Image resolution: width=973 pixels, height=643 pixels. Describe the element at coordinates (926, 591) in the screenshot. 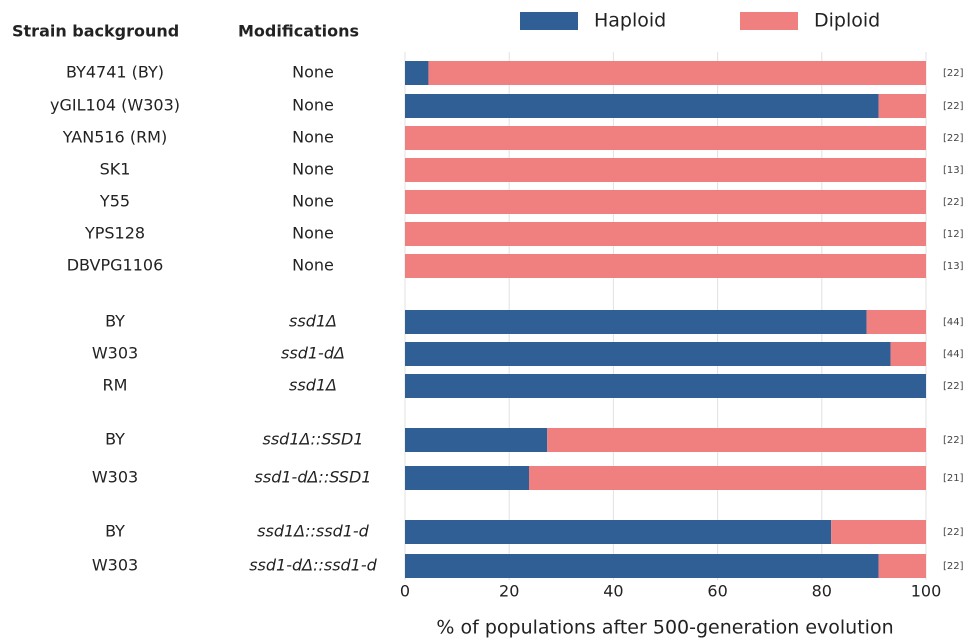

I see `x-tick-label: 100` at that location.